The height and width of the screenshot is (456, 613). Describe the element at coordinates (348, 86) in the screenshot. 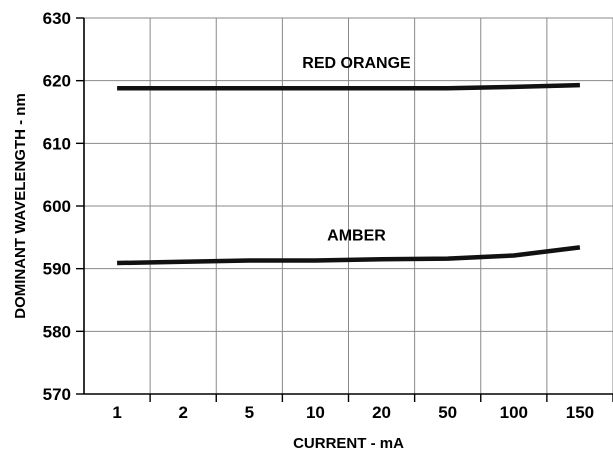

I see `series-line-red-orange` at that location.